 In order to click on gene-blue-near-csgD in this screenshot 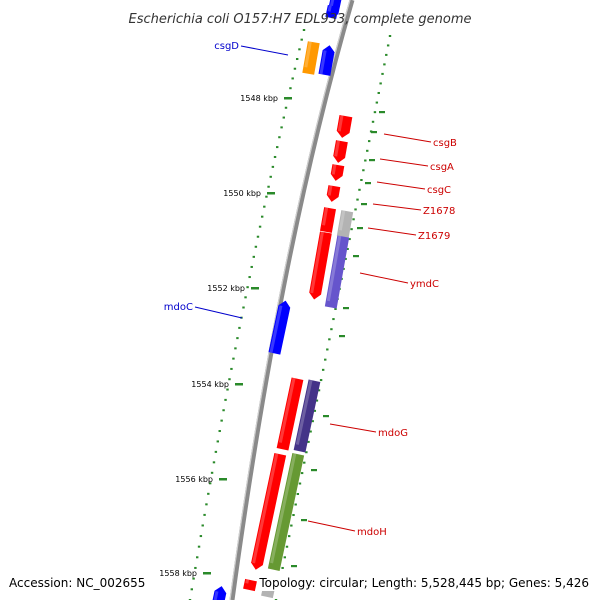, I will do `click(326, 60)`.